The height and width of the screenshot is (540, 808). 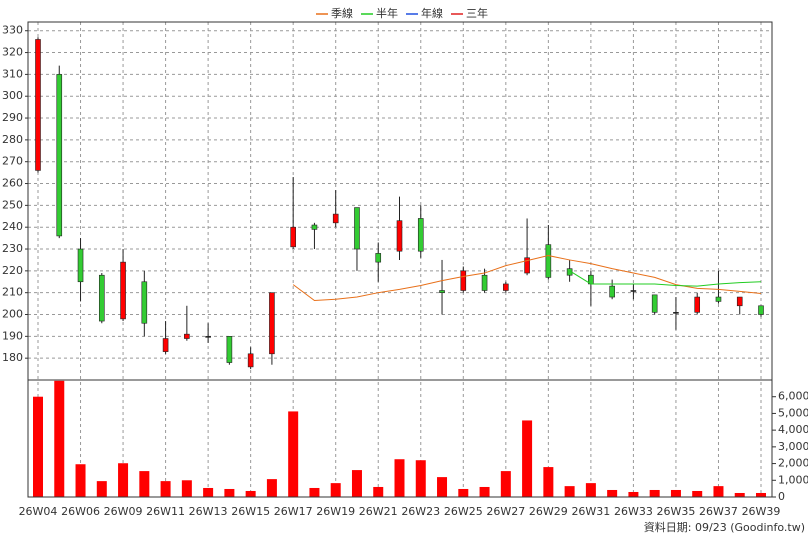 I want to click on legend-label: 半年, so click(x=387, y=13).